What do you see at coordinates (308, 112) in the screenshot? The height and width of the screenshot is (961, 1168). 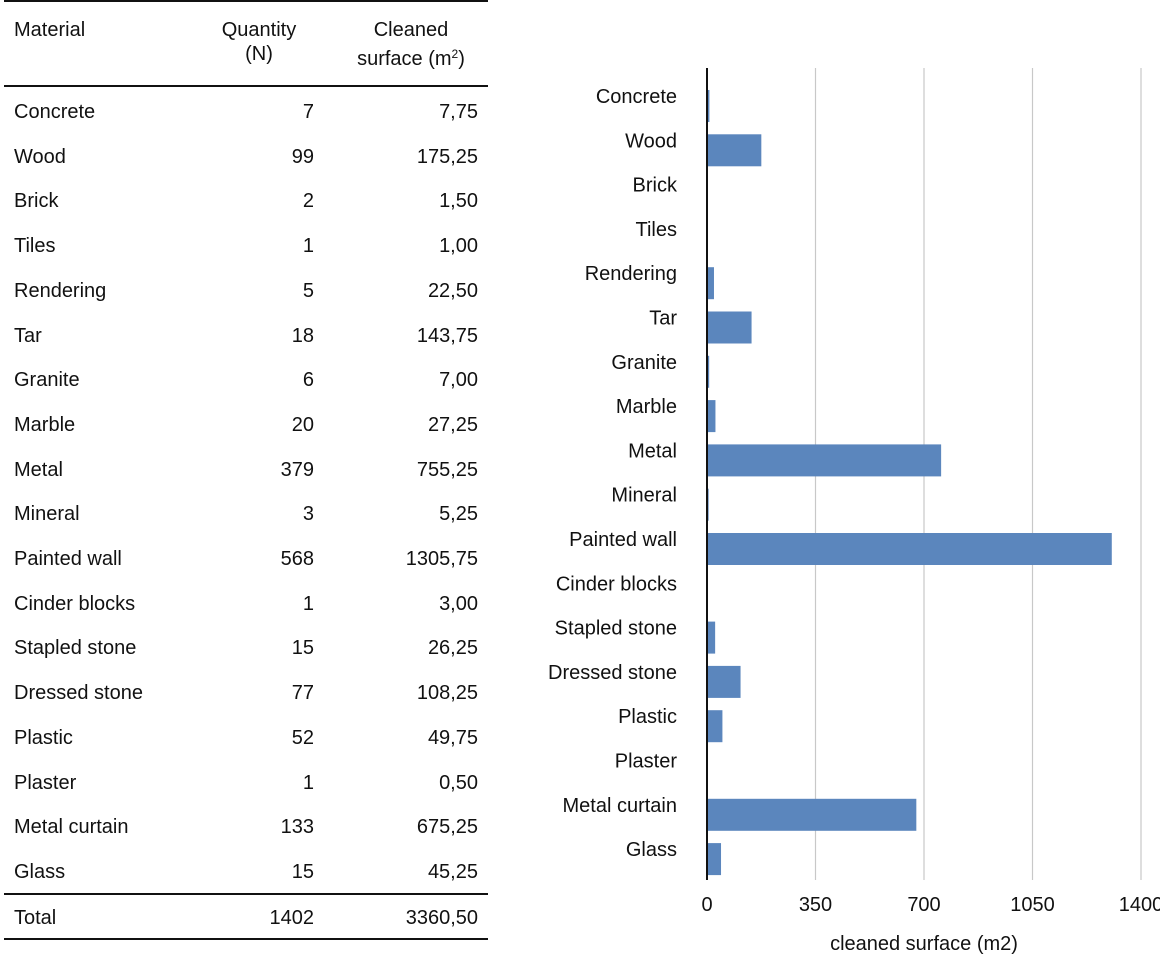 I see `table-cell-quantity: 7` at bounding box center [308, 112].